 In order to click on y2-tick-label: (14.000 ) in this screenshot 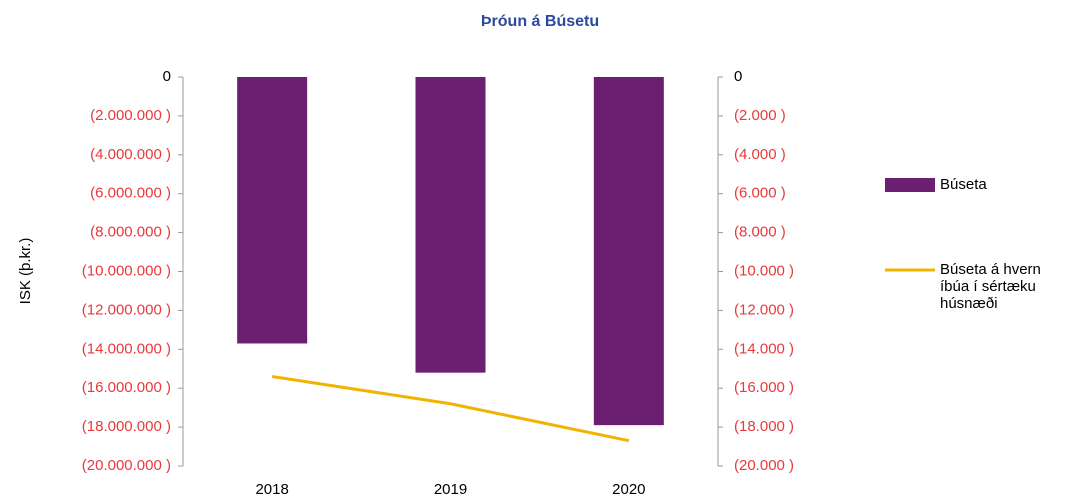, I will do `click(764, 348)`.